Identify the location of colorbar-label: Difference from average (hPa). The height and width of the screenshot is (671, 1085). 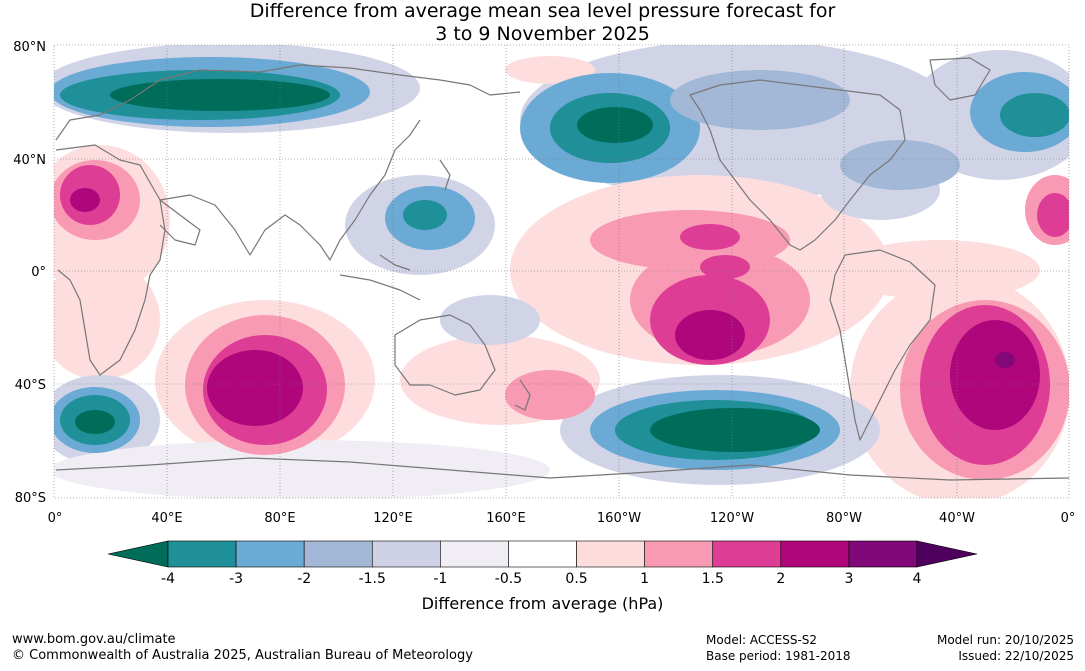
(542, 603).